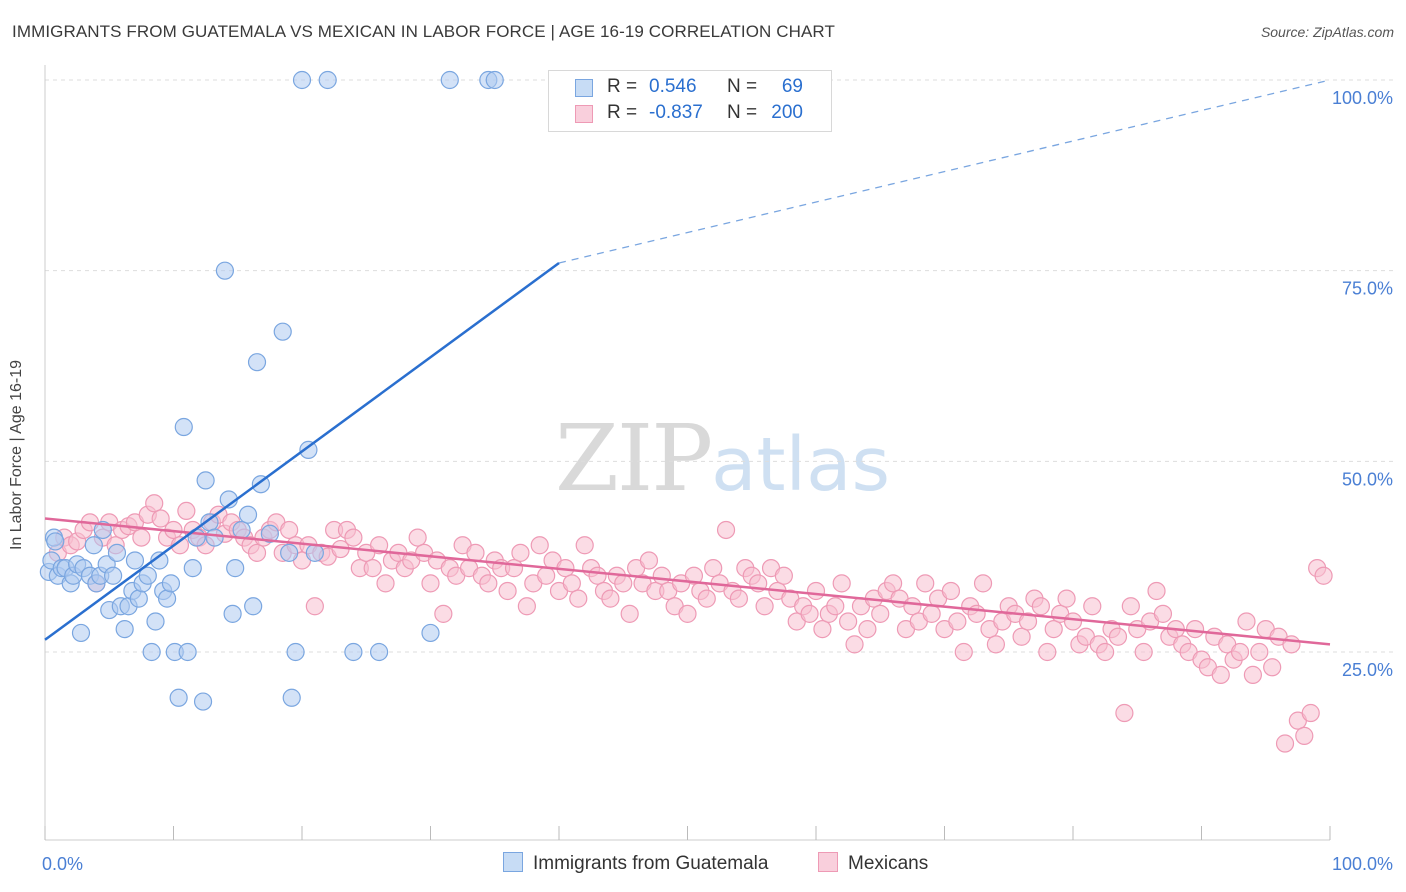 Image resolution: width=1406 pixels, height=892 pixels. Describe the element at coordinates (1362, 98) in the screenshot. I see `y-tick-label: 100.0%` at that location.